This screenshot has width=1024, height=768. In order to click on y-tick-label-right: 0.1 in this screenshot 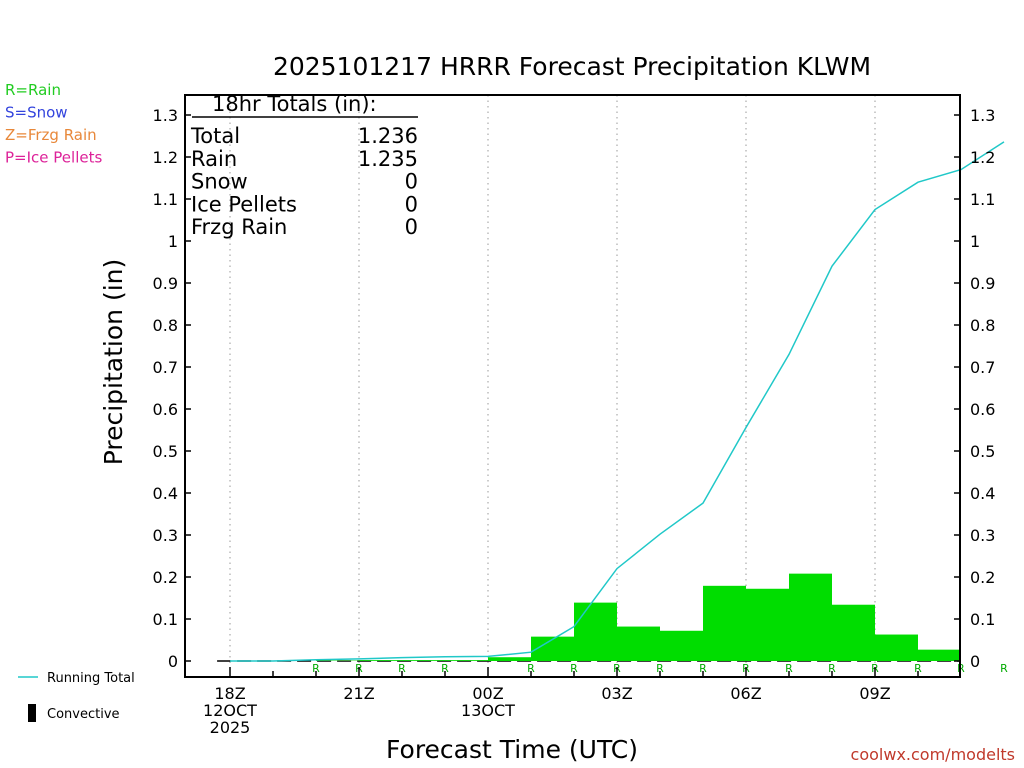, I will do `click(982, 619)`.